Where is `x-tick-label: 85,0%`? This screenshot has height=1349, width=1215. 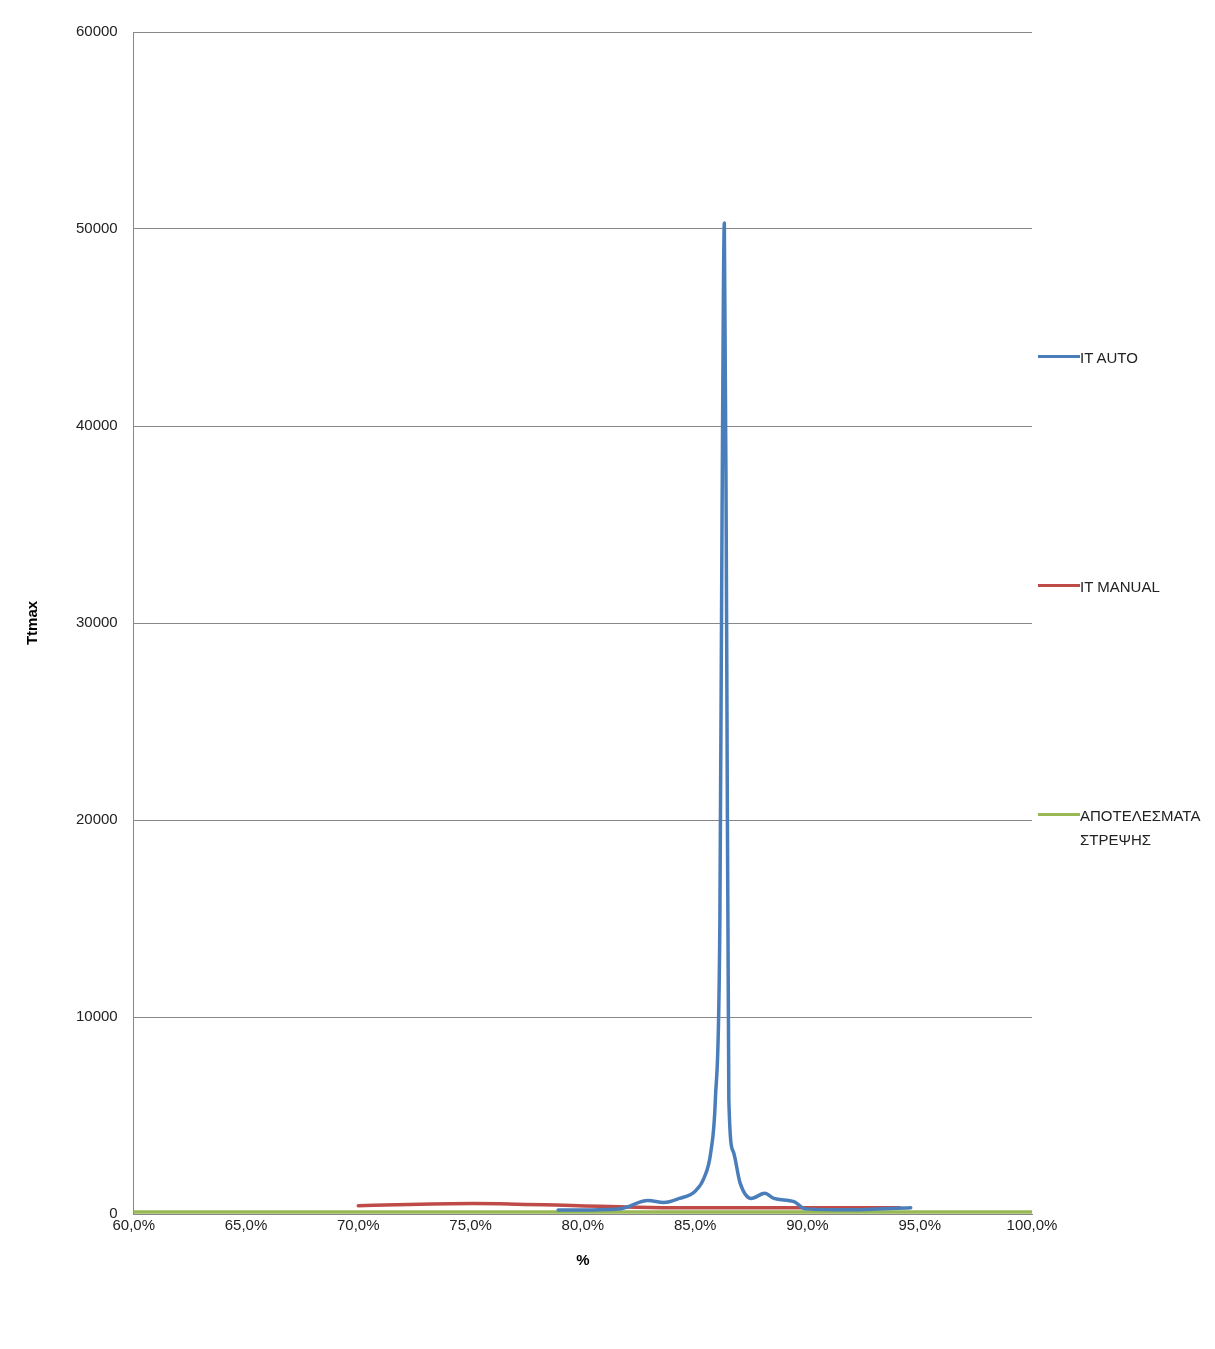 x-tick-label: 85,0% is located at coordinates (695, 1225).